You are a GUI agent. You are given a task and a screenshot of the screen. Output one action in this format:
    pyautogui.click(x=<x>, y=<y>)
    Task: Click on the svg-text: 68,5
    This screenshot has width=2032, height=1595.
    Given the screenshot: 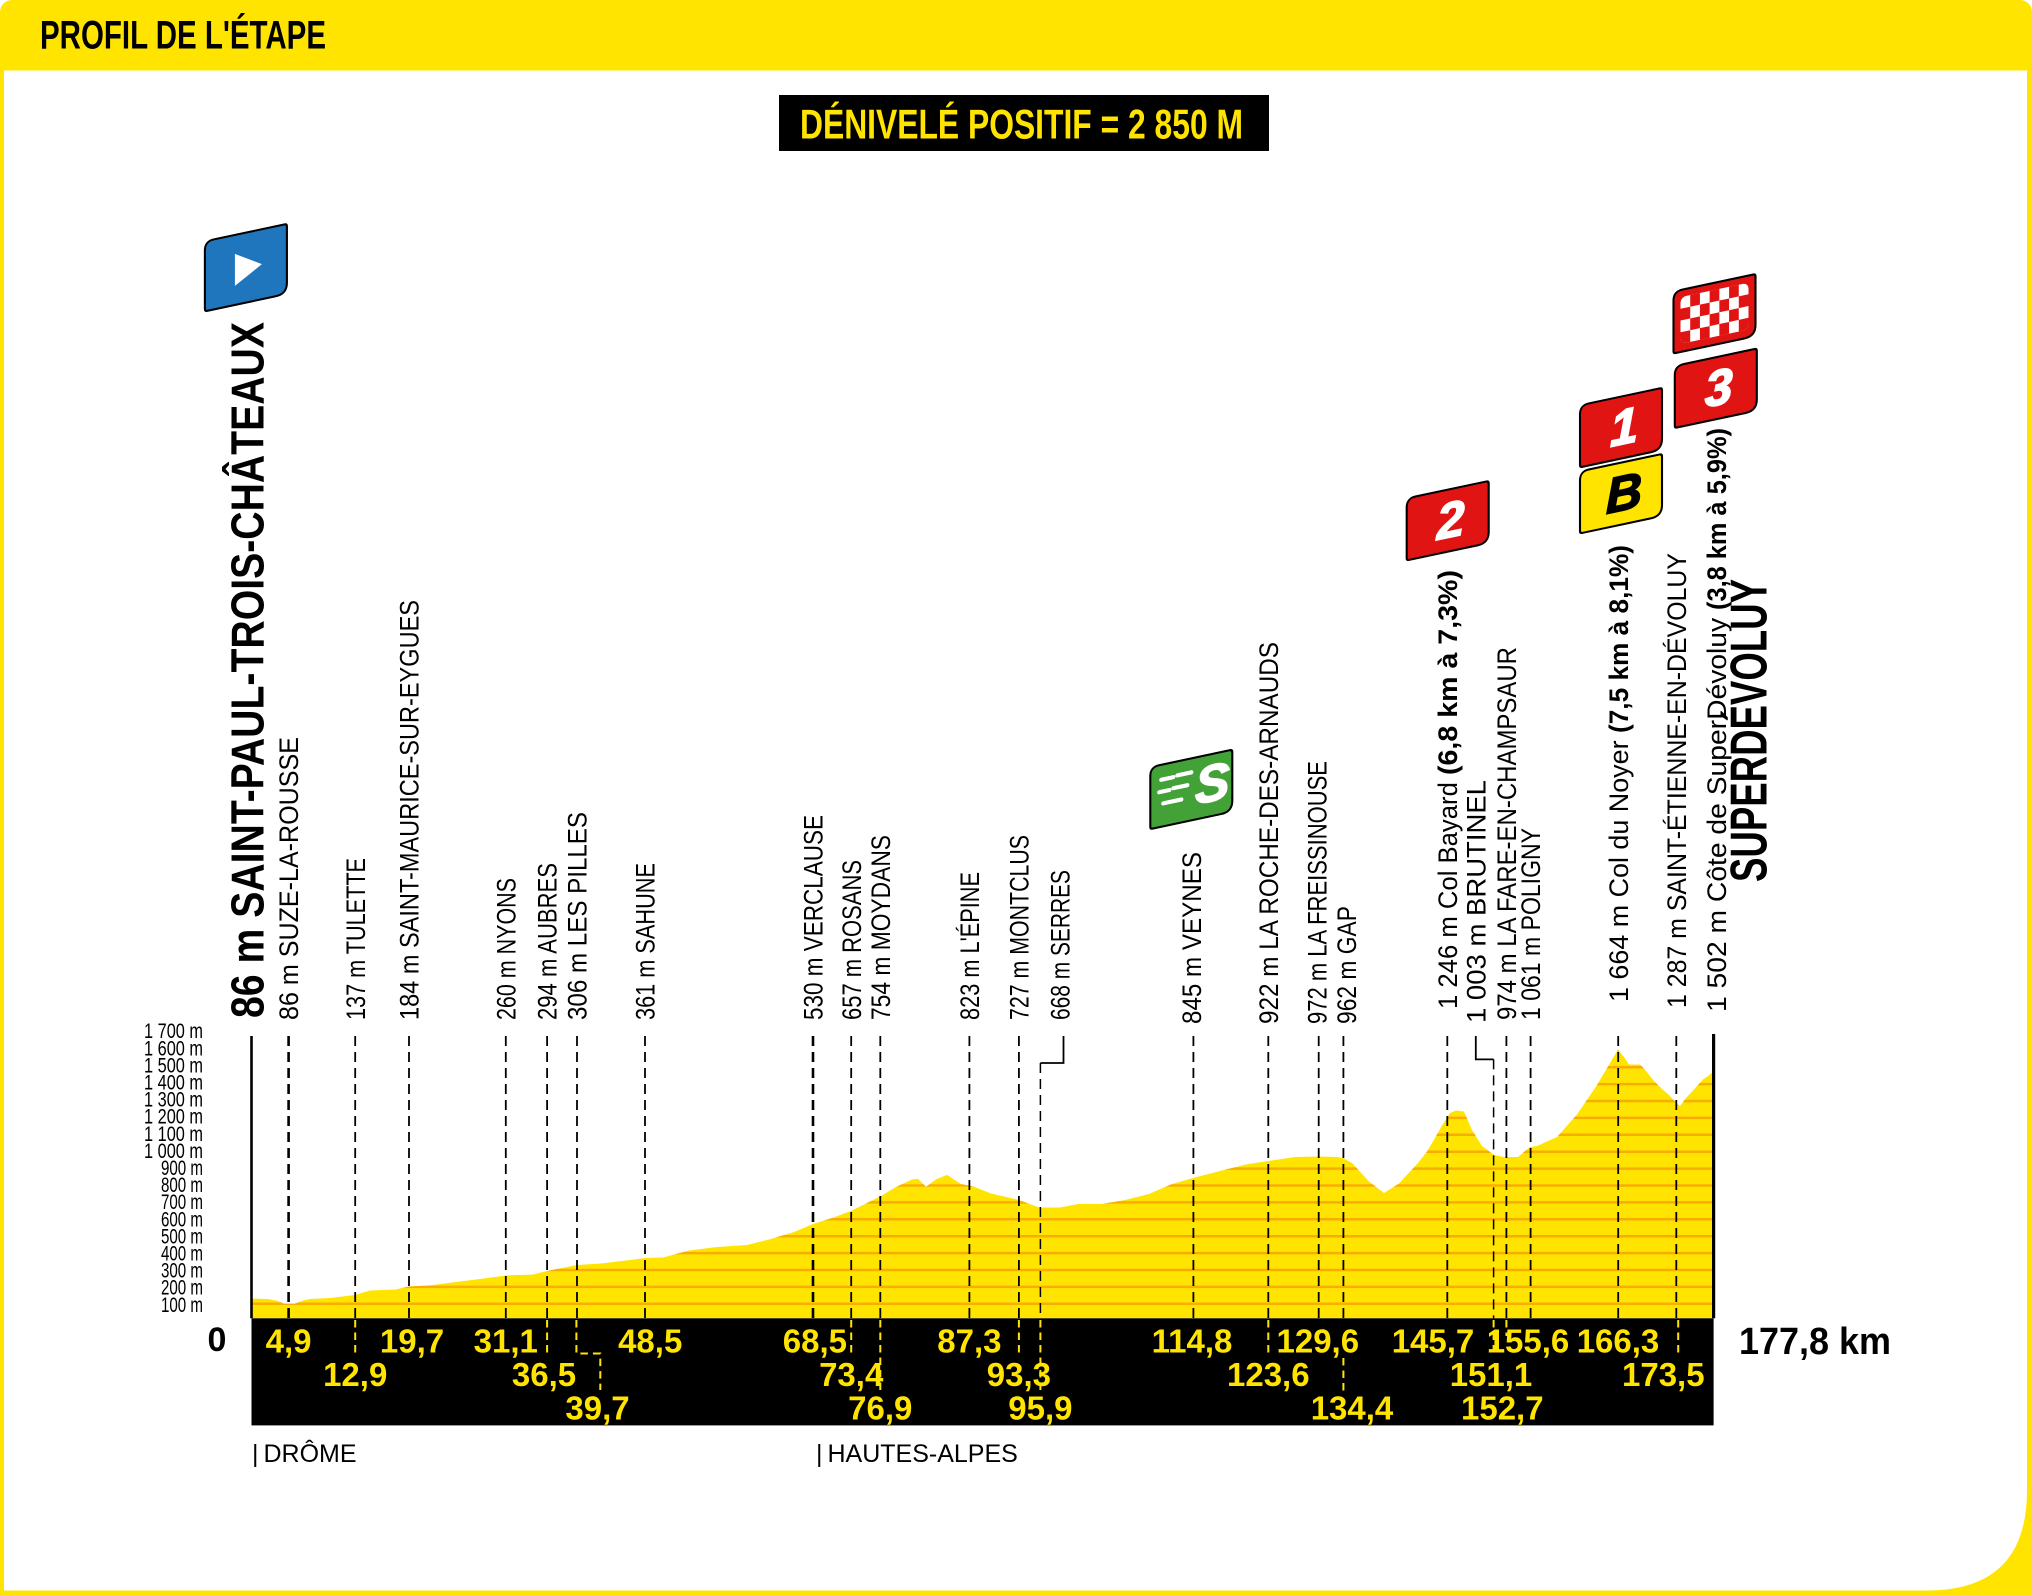 What is the action you would take?
    pyautogui.click(x=815, y=1341)
    